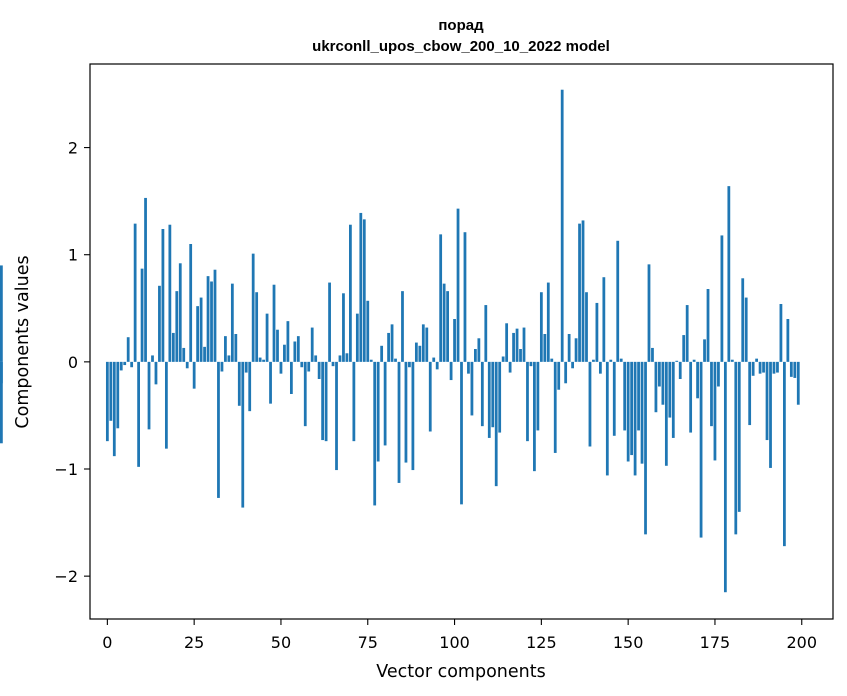  Describe the element at coordinates (1, 372) in the screenshot. I see `bar-undefined` at that location.